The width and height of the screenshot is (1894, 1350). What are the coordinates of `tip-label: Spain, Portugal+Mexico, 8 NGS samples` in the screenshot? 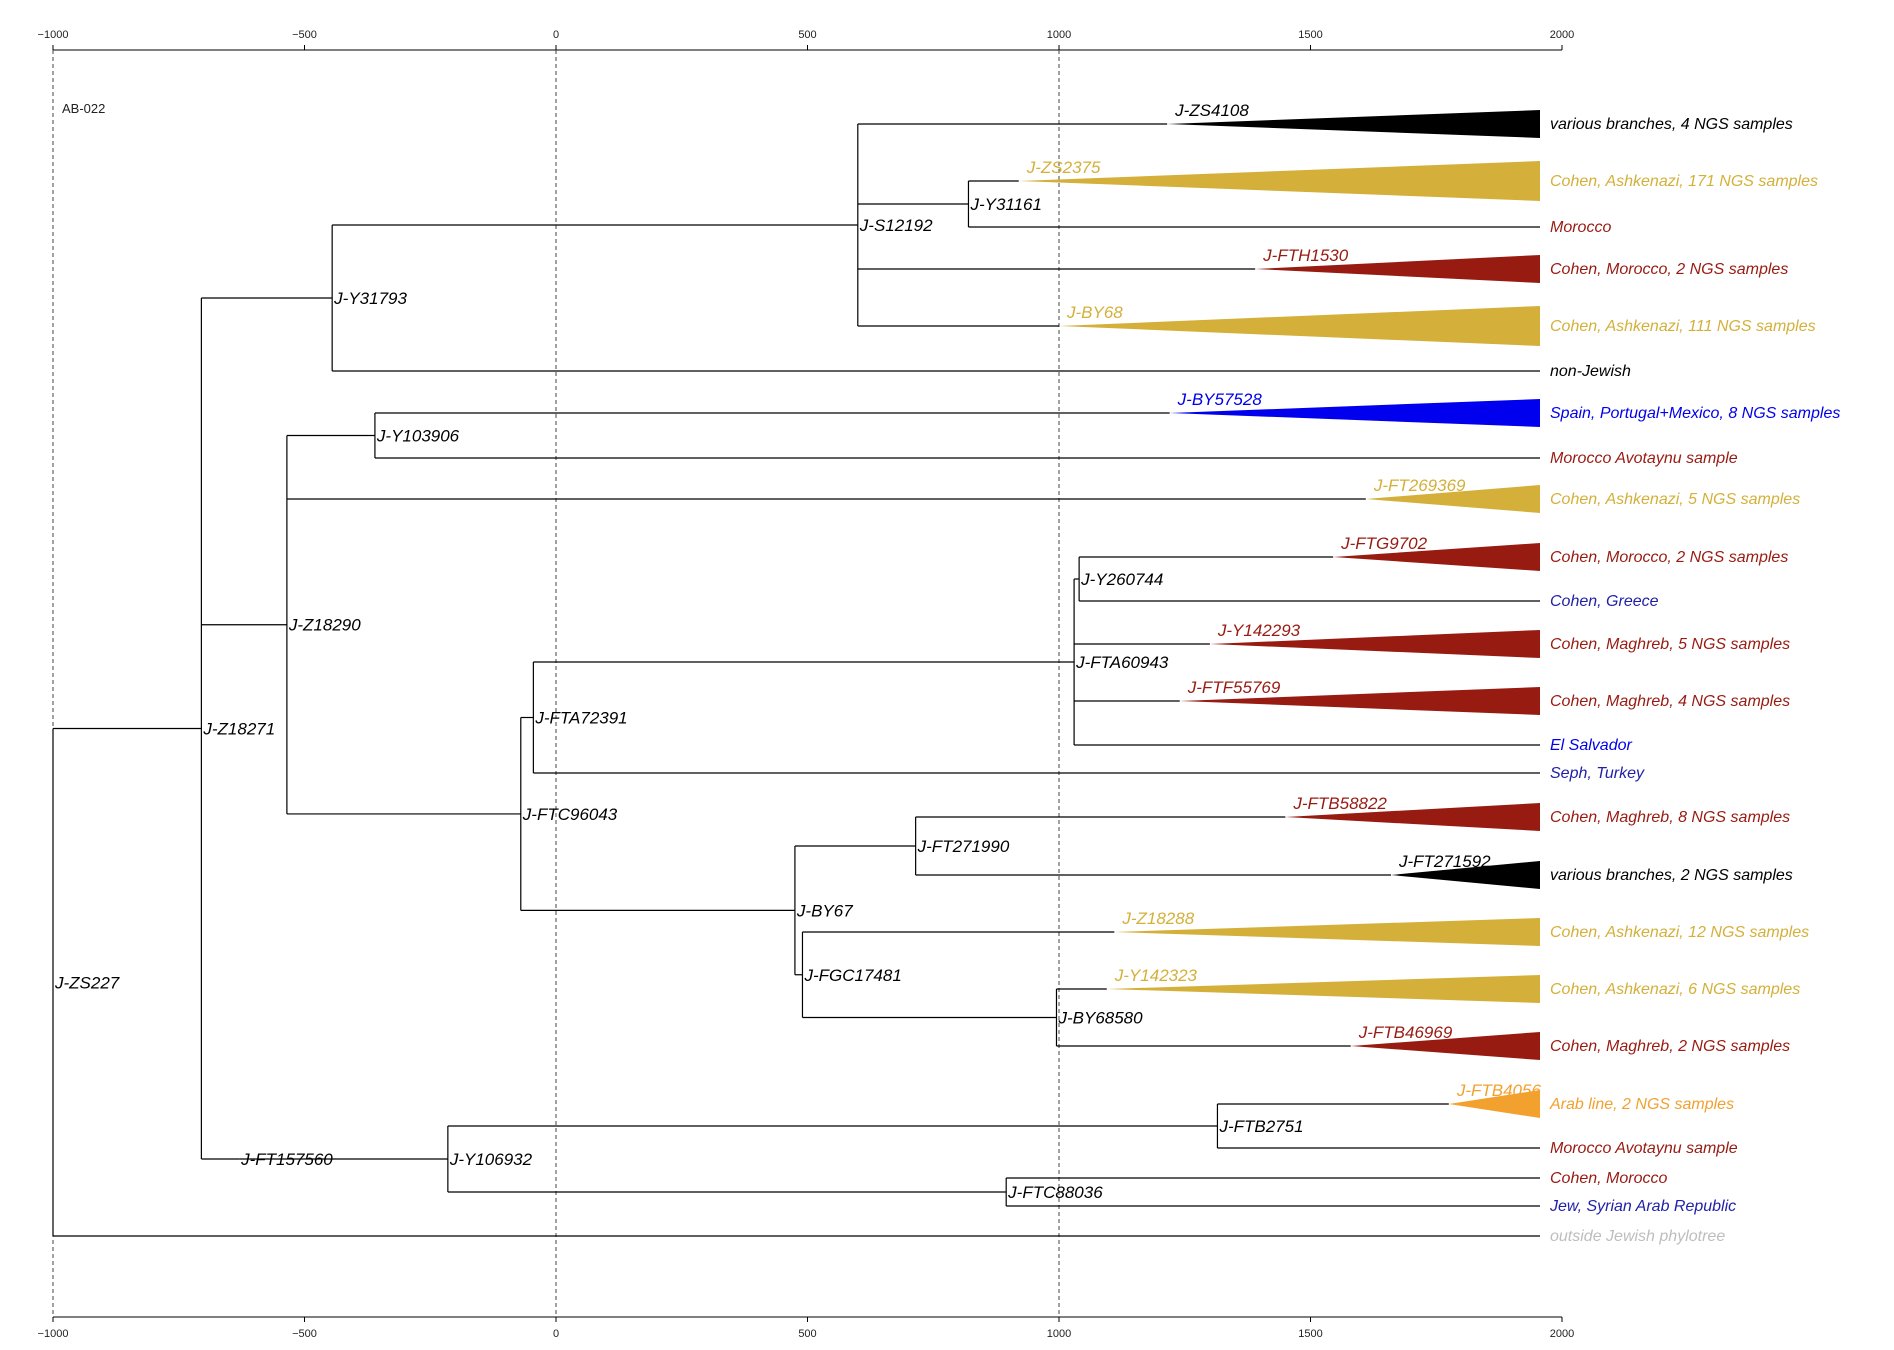 It's located at (1695, 413).